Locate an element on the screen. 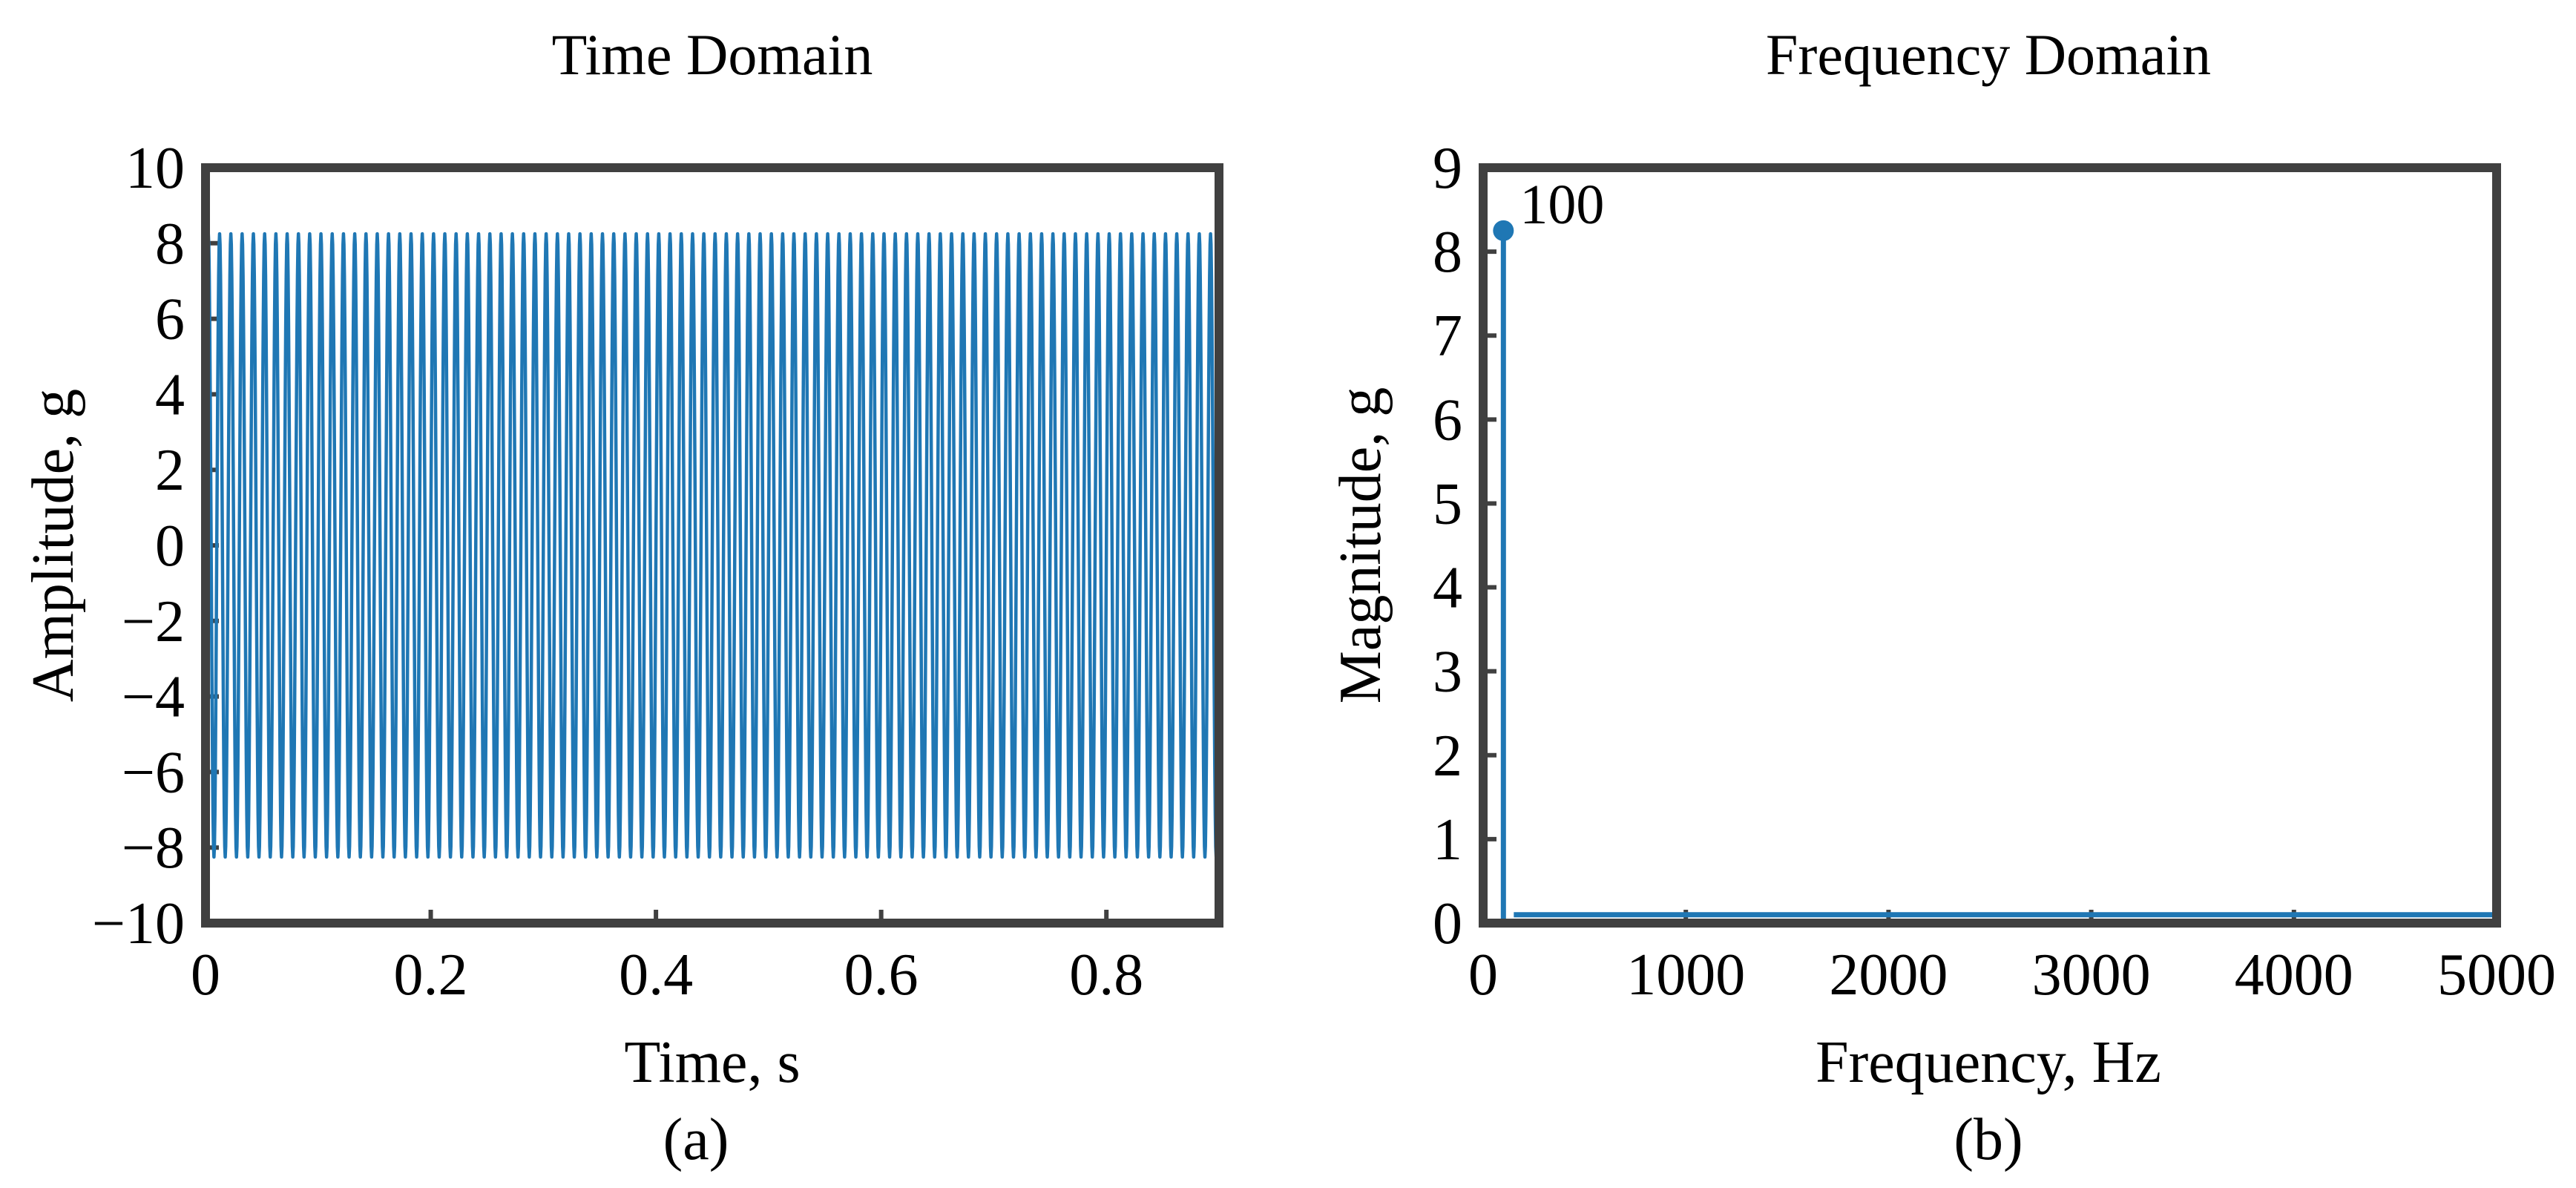  frequency-domain-y-tick-label: 9 is located at coordinates (1447, 169).